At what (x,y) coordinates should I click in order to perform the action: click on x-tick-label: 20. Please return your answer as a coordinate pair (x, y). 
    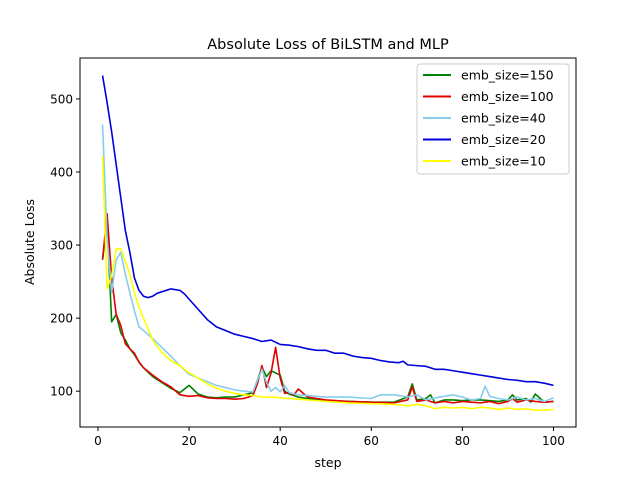
    Looking at the image, I should click on (188, 441).